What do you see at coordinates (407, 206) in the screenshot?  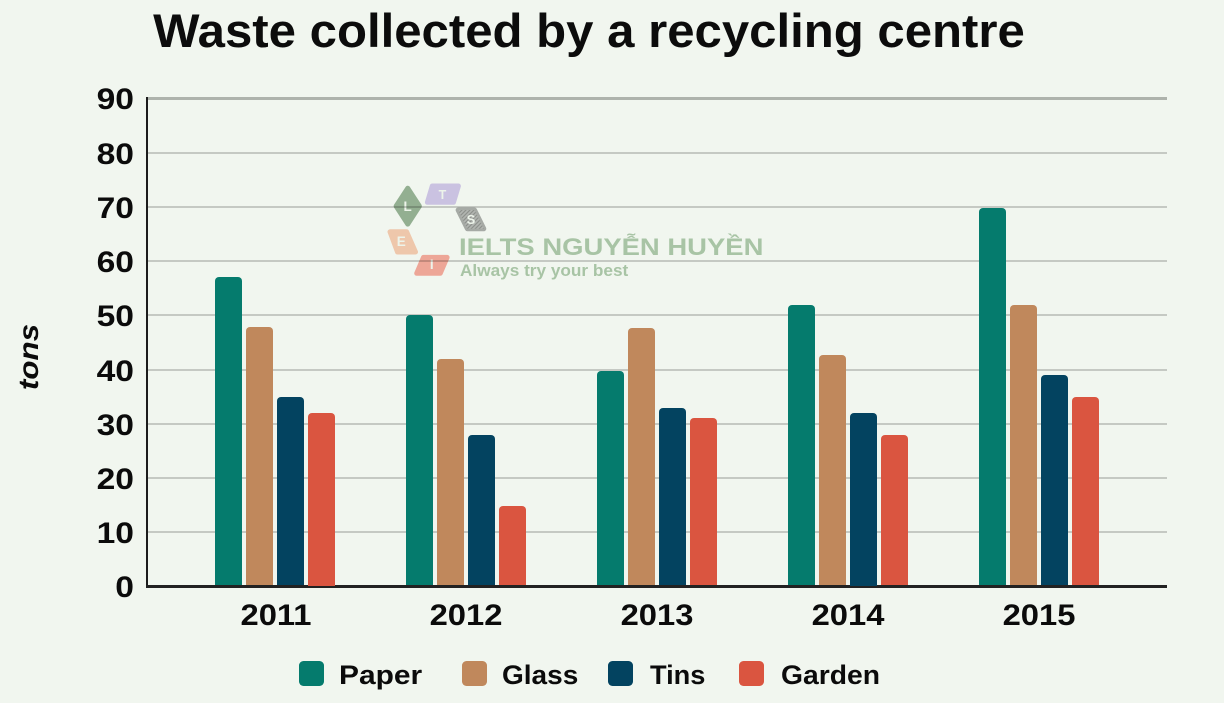 I see `svg-text: L` at bounding box center [407, 206].